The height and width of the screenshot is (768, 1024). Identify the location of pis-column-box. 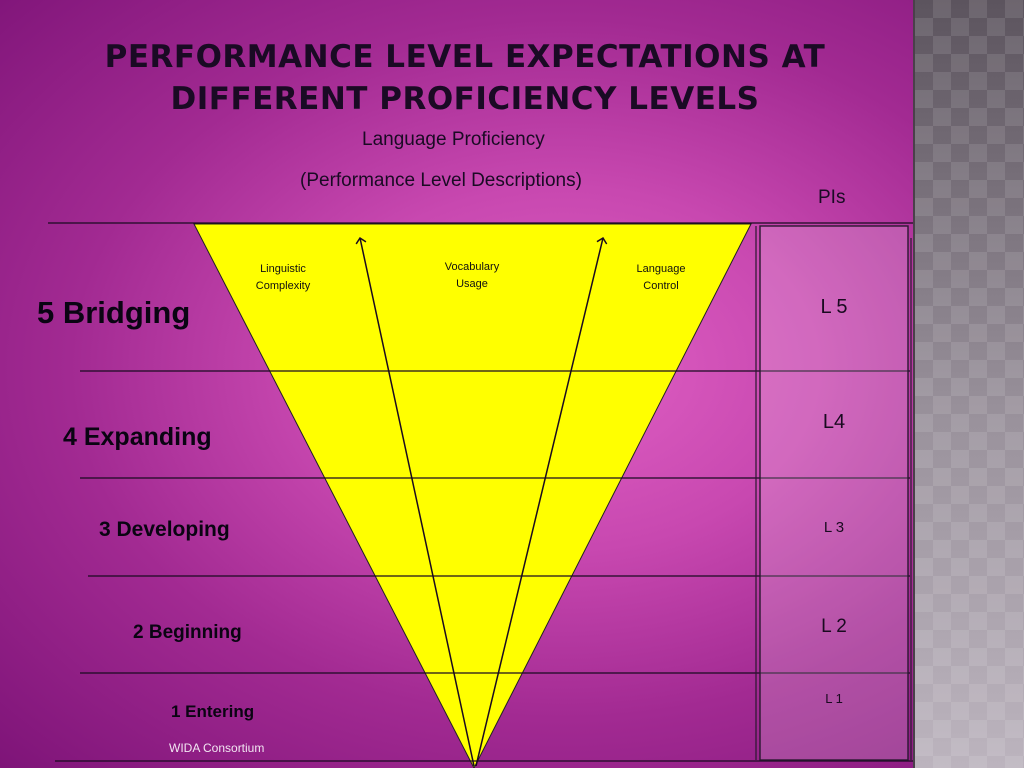
(834, 493).